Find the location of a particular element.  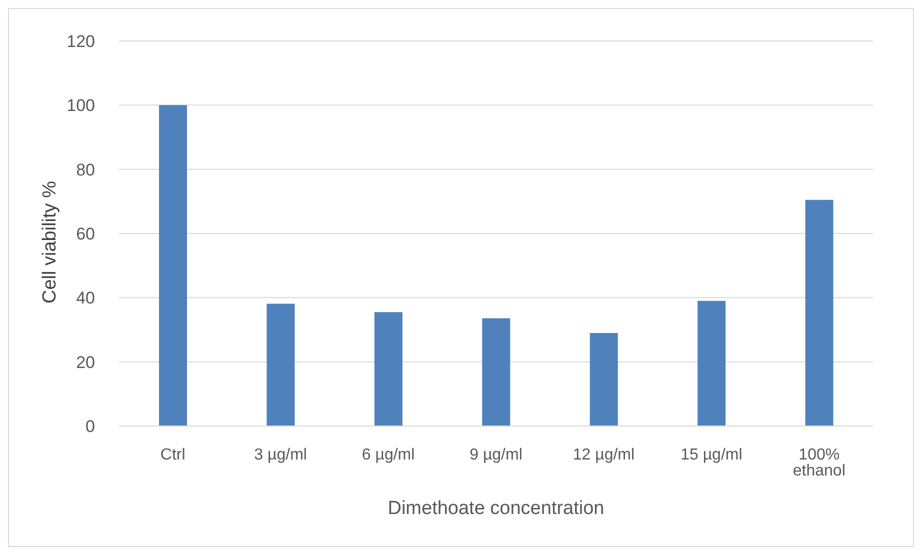

x-tick-label: Ctrl is located at coordinates (173, 455).